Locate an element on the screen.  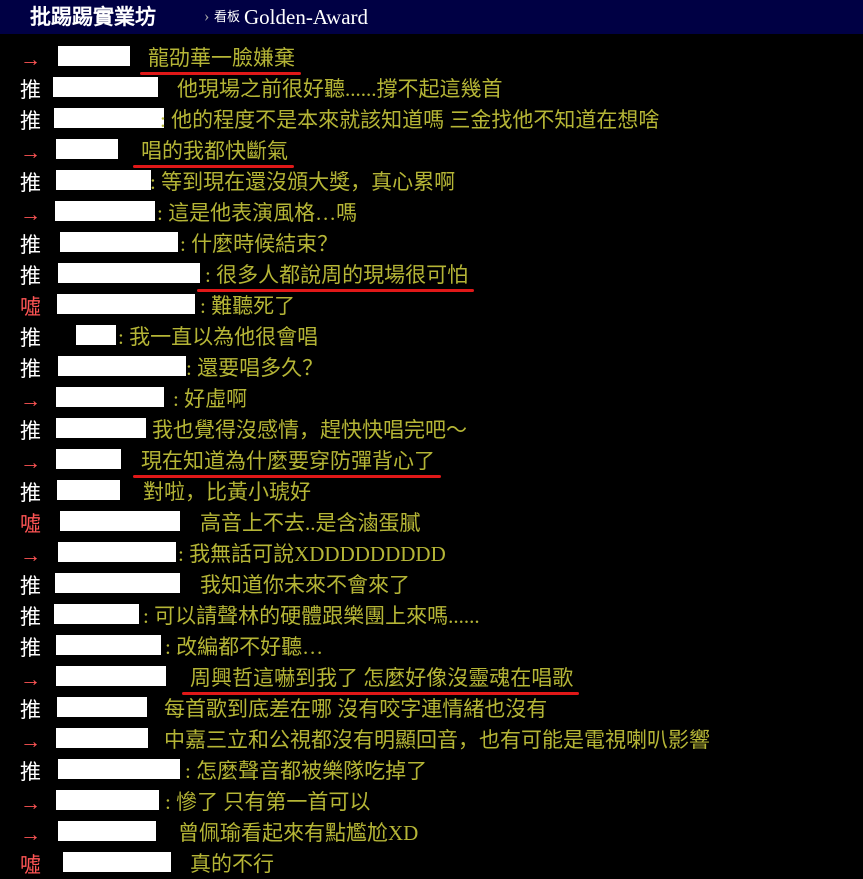
comment-row: 推 對啦，比黃小琥好 is located at coordinates (431, 493).